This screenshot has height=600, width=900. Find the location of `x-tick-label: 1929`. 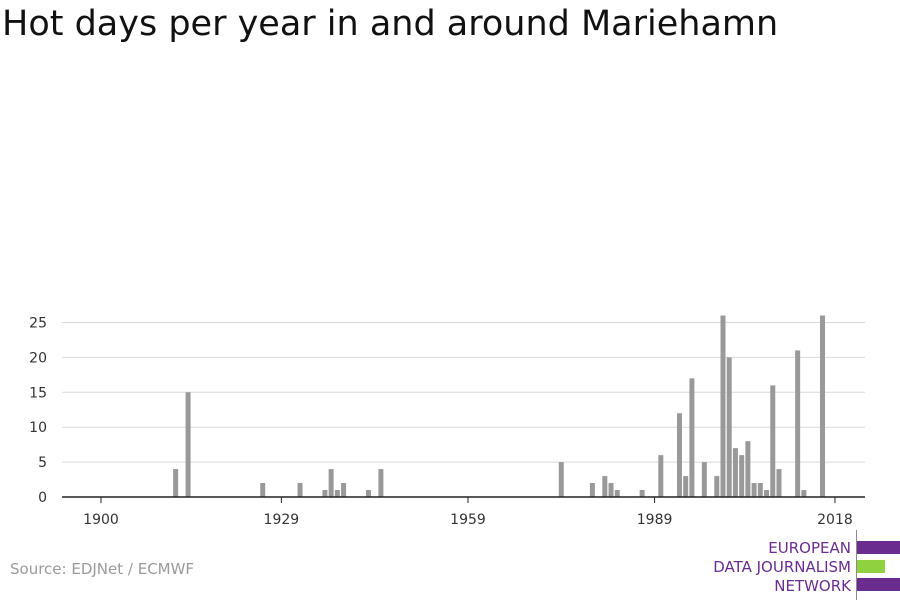

x-tick-label: 1929 is located at coordinates (282, 520).